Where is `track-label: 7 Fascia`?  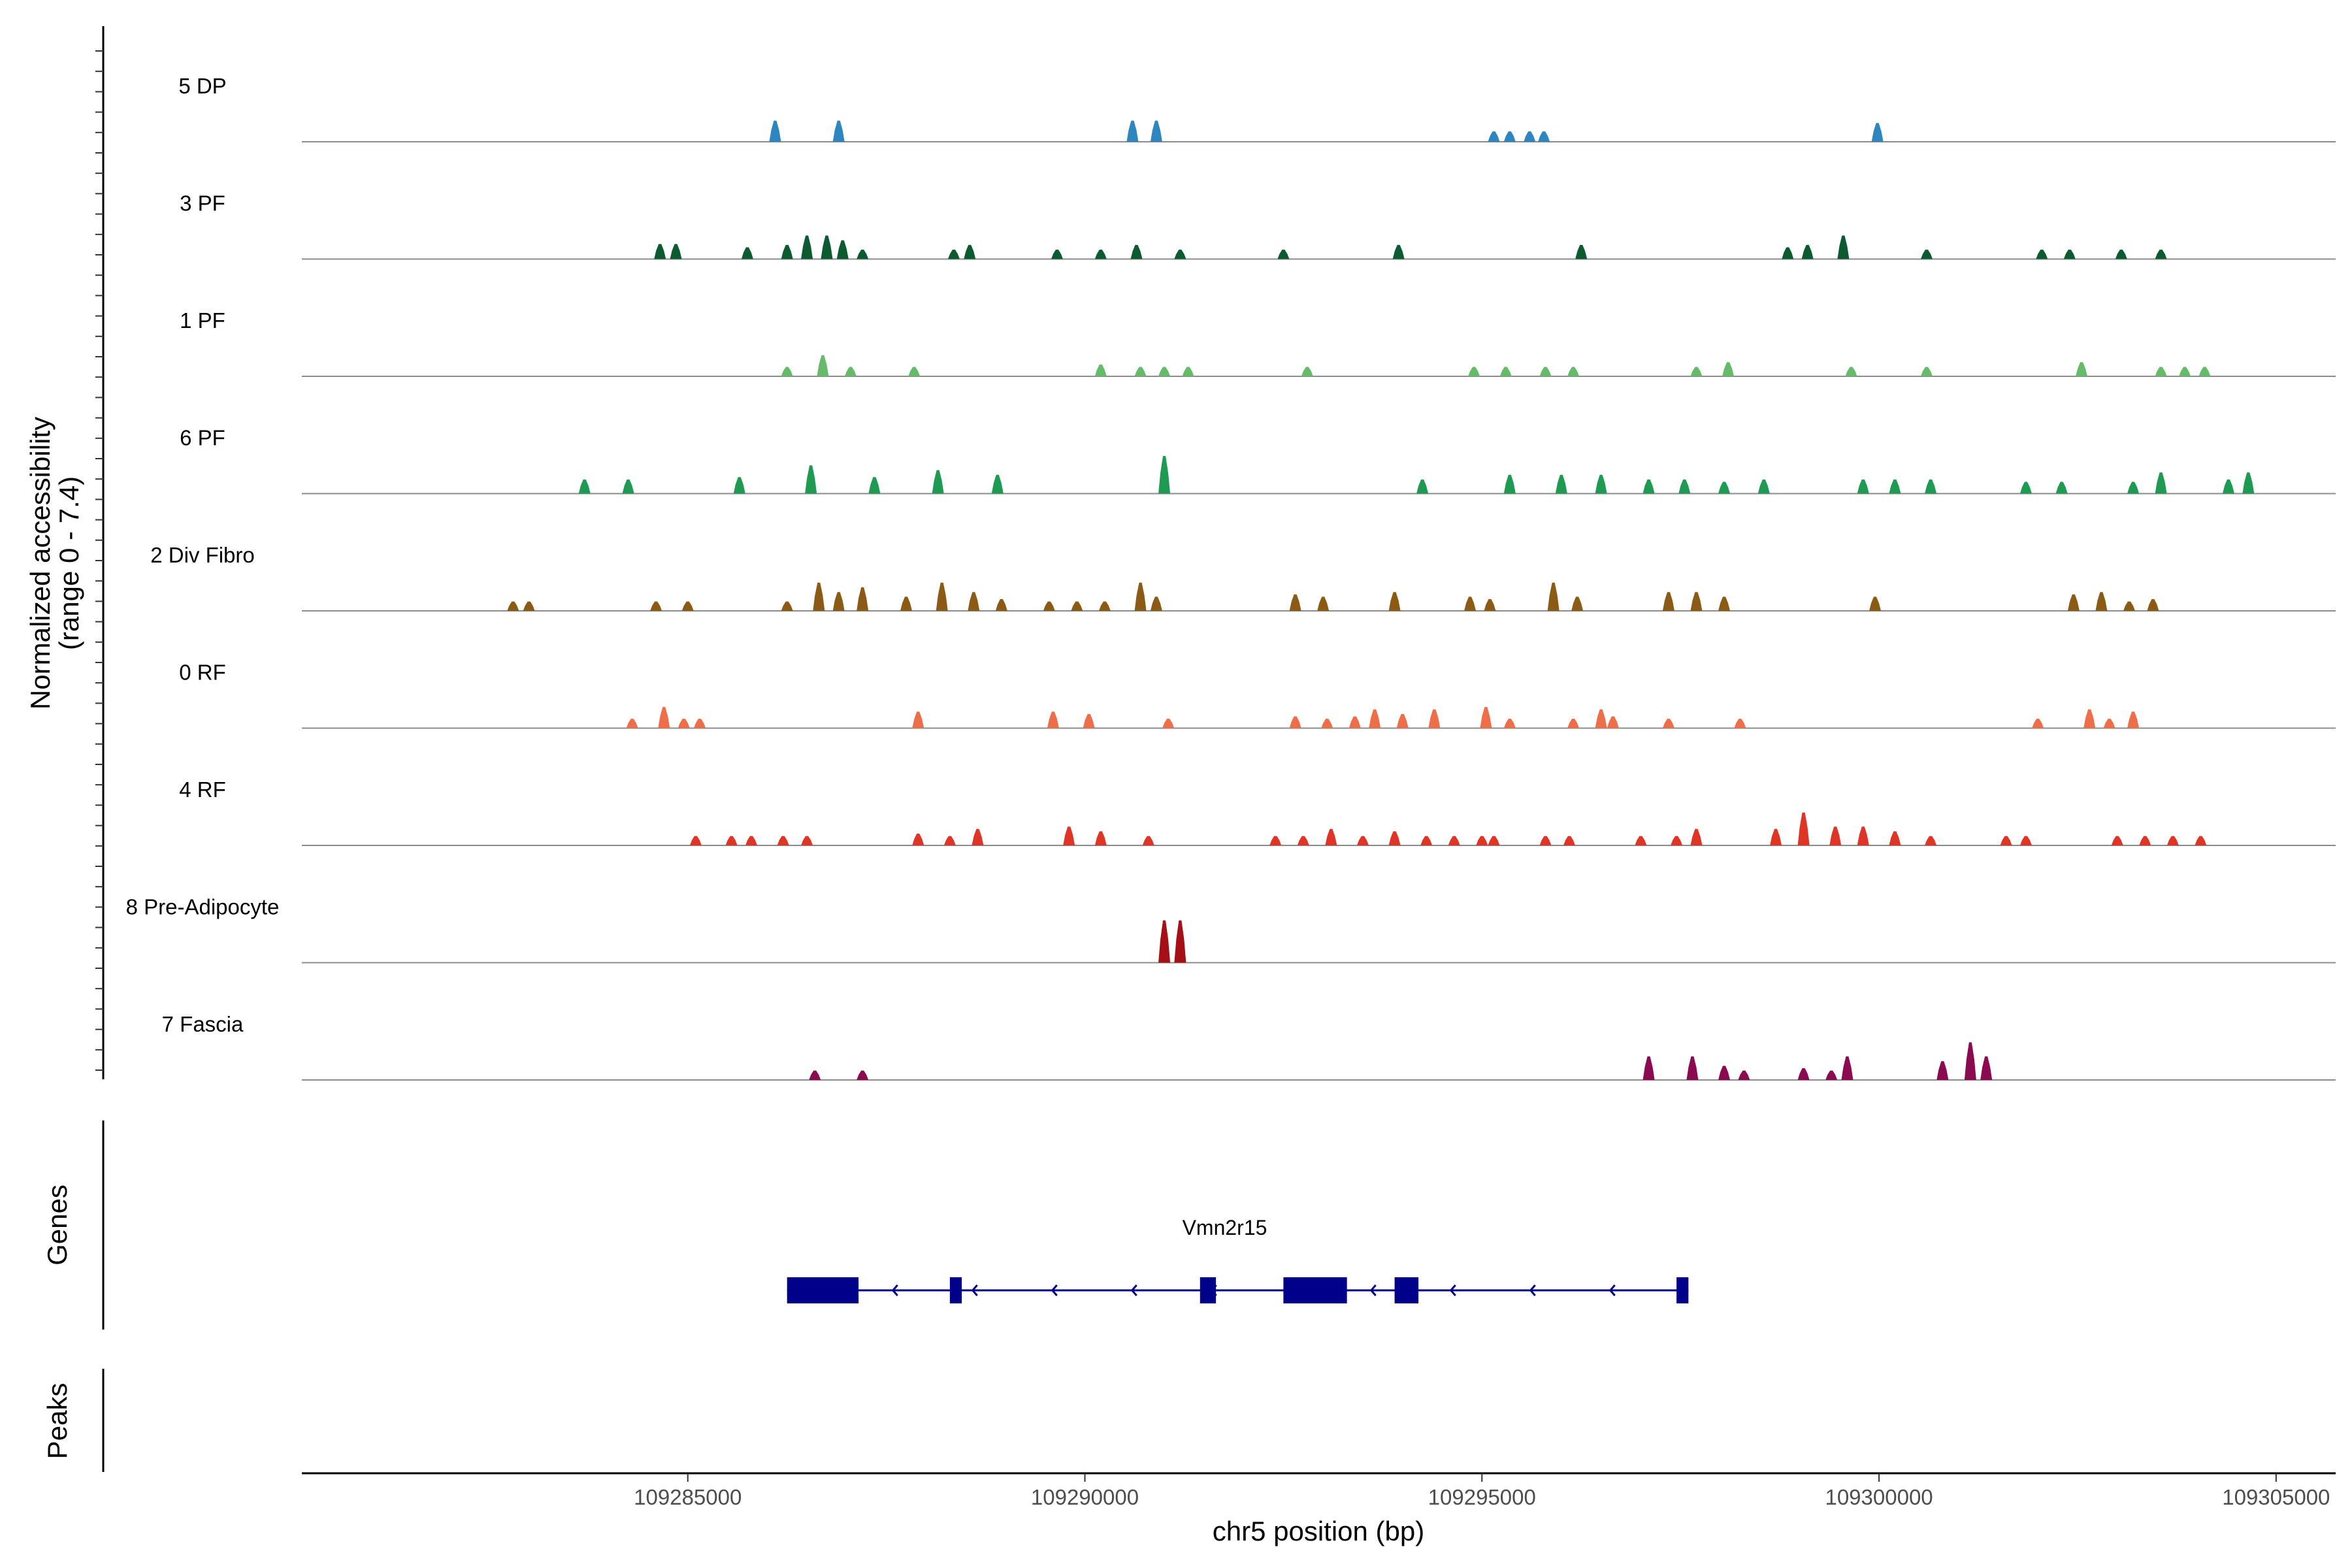
track-label: 7 Fascia is located at coordinates (203, 1024).